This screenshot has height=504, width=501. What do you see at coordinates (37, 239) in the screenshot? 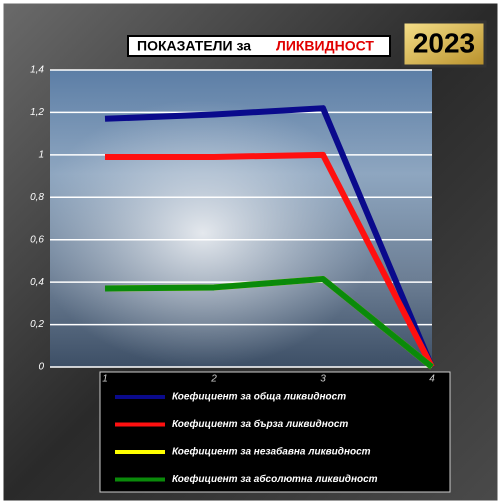
I see `y-tick-label: 0,6` at bounding box center [37, 239].